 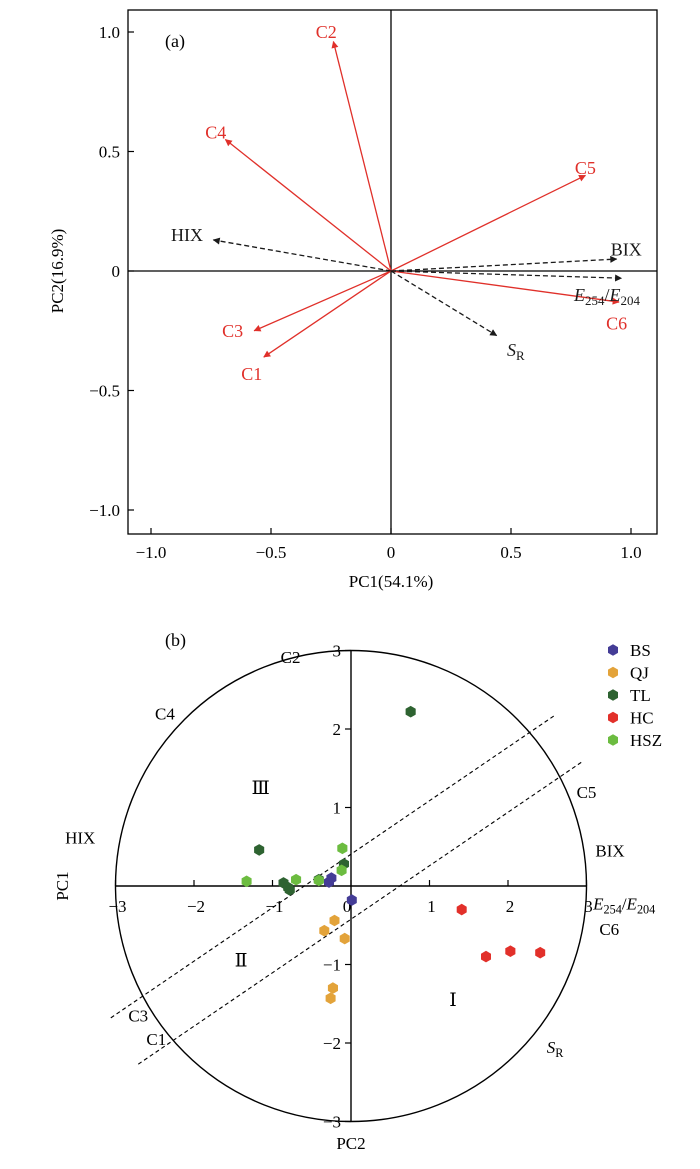 What do you see at coordinates (646, 740) in the screenshot?
I see `legend-label-hsz: HSZ` at bounding box center [646, 740].